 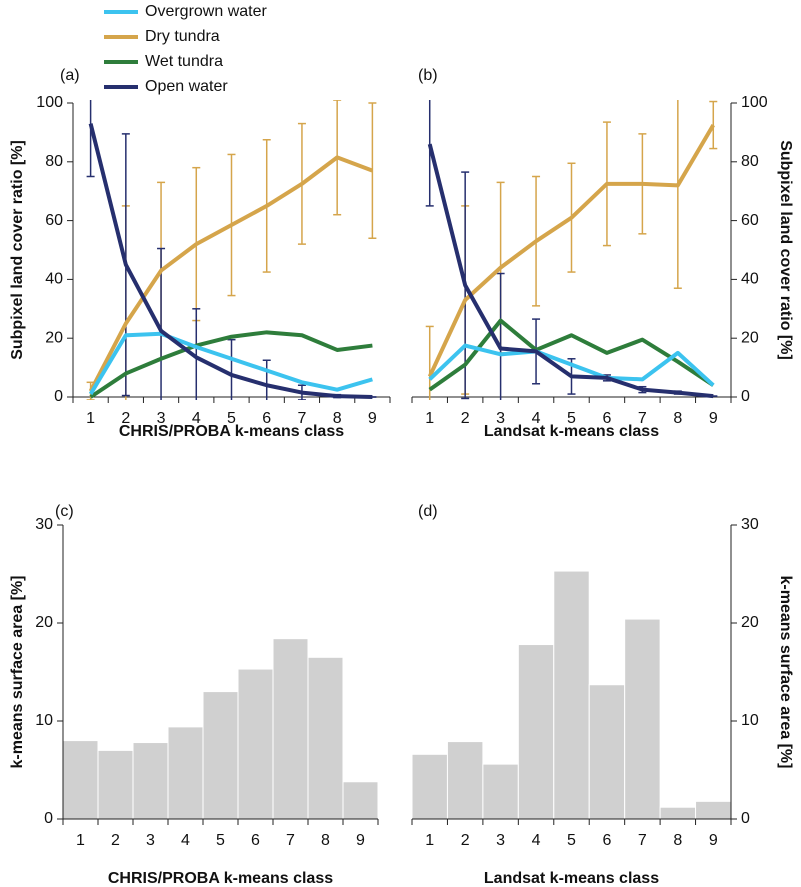 What do you see at coordinates (64, 511) in the screenshot?
I see `panel-label: (c)` at bounding box center [64, 511].